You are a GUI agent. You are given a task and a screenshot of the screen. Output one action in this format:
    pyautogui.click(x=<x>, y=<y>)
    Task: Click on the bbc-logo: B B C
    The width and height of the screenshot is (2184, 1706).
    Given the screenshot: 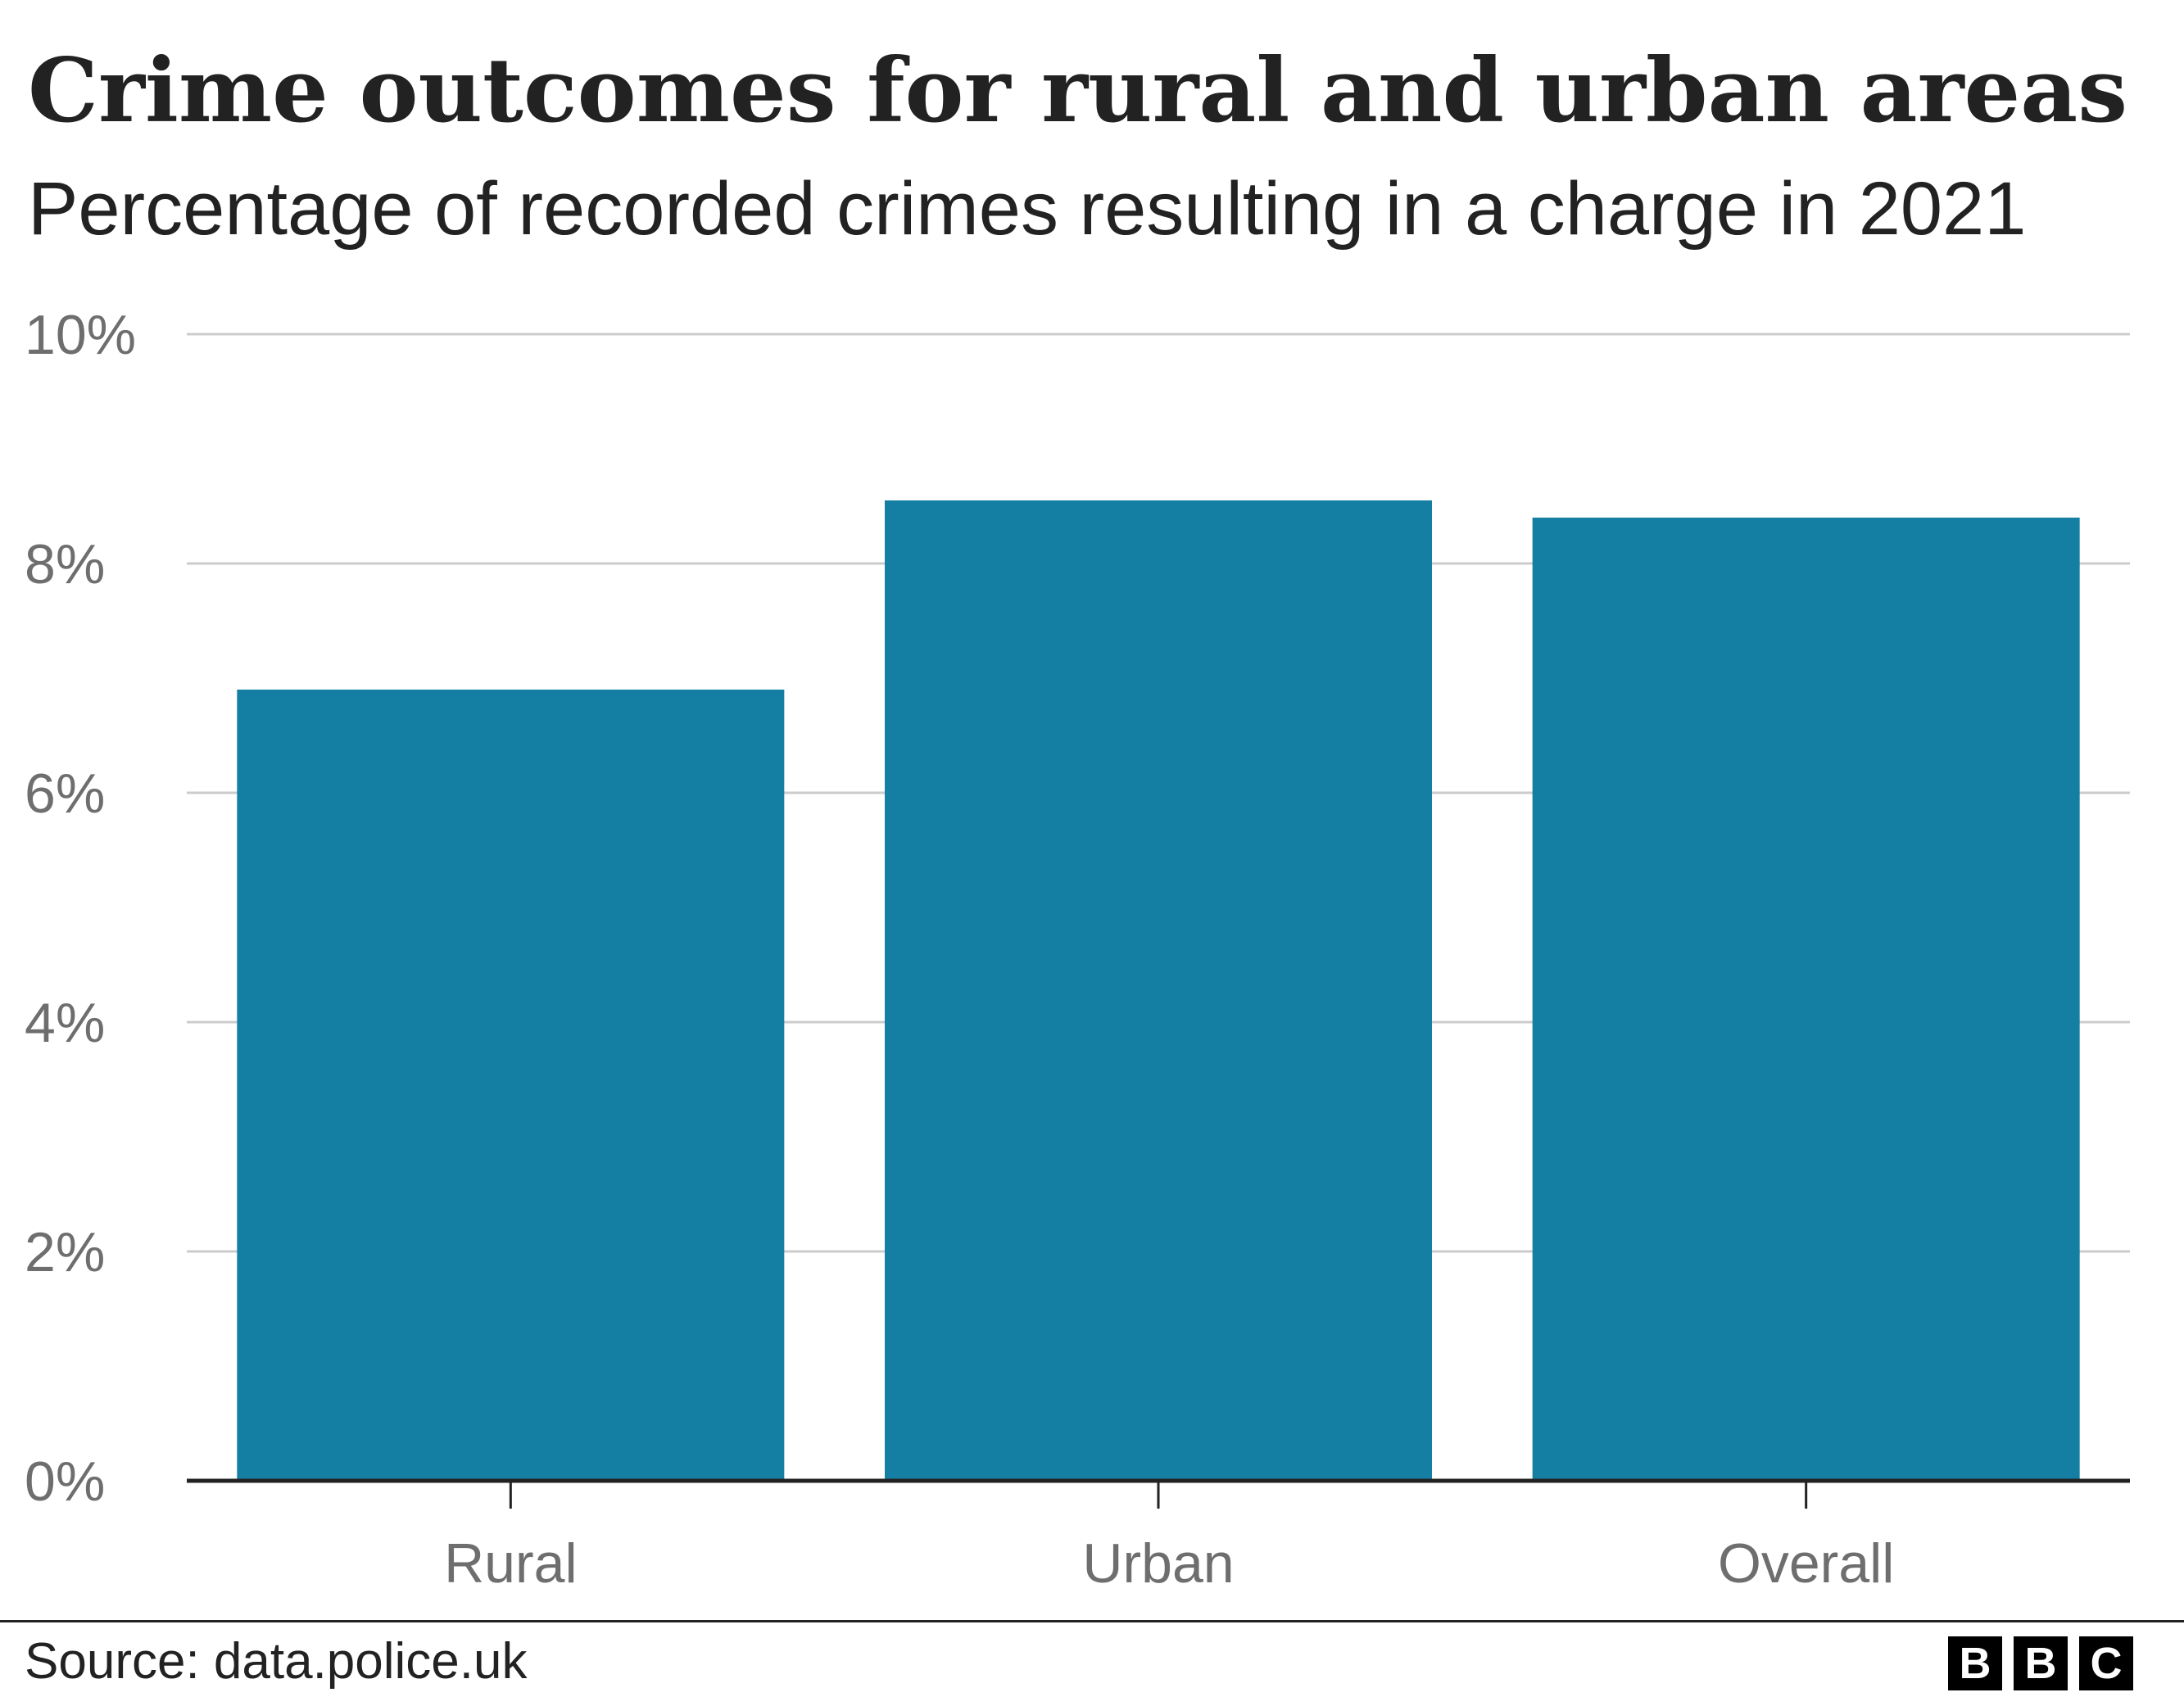 What is the action you would take?
    pyautogui.click(x=2040, y=1663)
    